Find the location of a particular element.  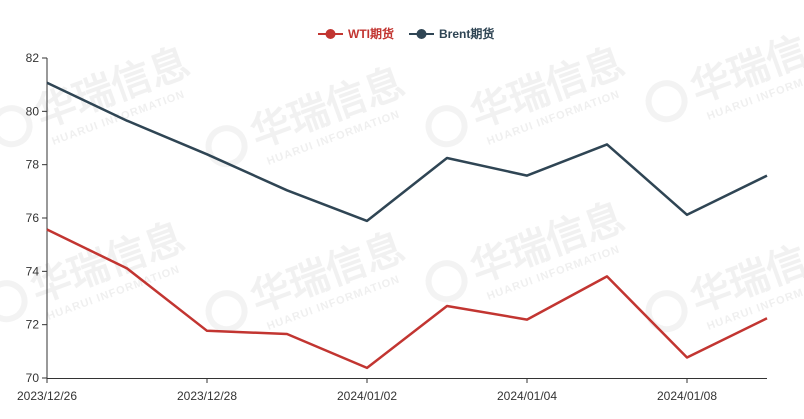

x-tick-label: 2024/01/02 is located at coordinates (367, 396).